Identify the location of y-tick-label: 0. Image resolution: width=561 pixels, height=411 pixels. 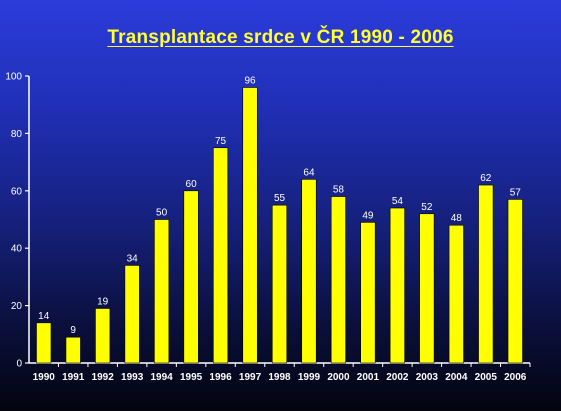
(19, 364).